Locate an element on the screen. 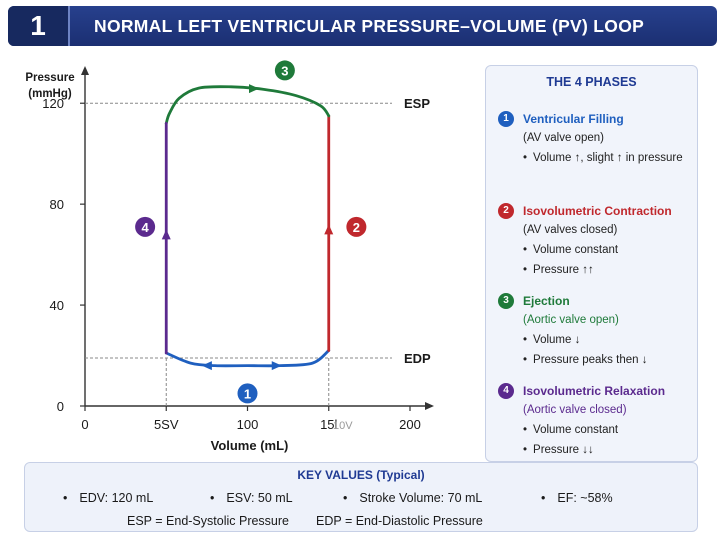 This screenshot has height=538, width=723. definition-esp: ESP = End-Systolic Pressure is located at coordinates (208, 521).